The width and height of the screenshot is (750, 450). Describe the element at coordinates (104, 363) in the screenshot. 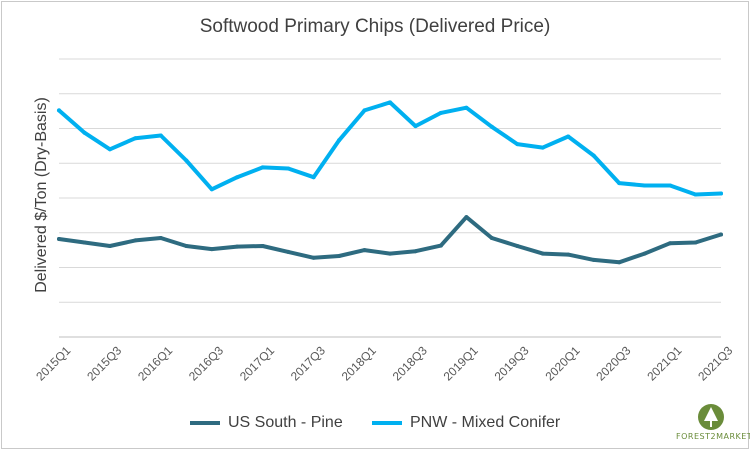

I see `x-tick-label: 2015Q3` at that location.